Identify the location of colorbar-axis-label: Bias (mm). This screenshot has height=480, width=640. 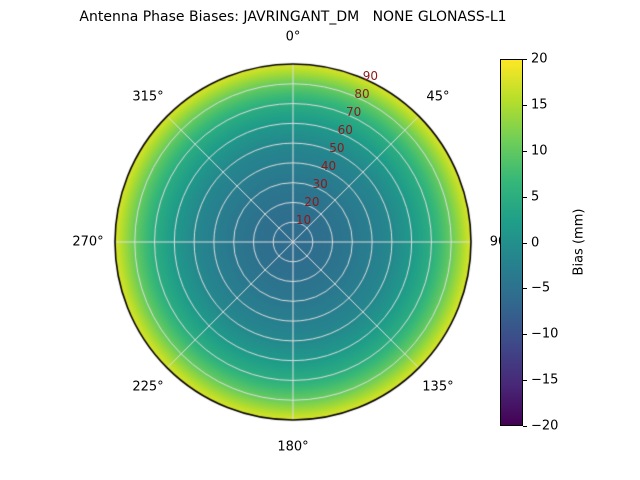
(579, 242).